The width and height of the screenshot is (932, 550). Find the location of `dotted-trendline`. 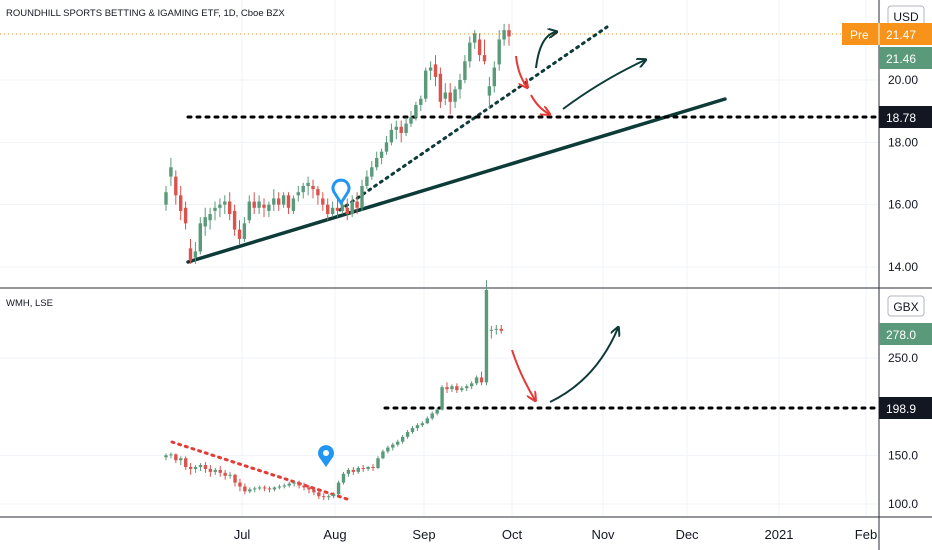

dotted-trendline is located at coordinates (473, 118).